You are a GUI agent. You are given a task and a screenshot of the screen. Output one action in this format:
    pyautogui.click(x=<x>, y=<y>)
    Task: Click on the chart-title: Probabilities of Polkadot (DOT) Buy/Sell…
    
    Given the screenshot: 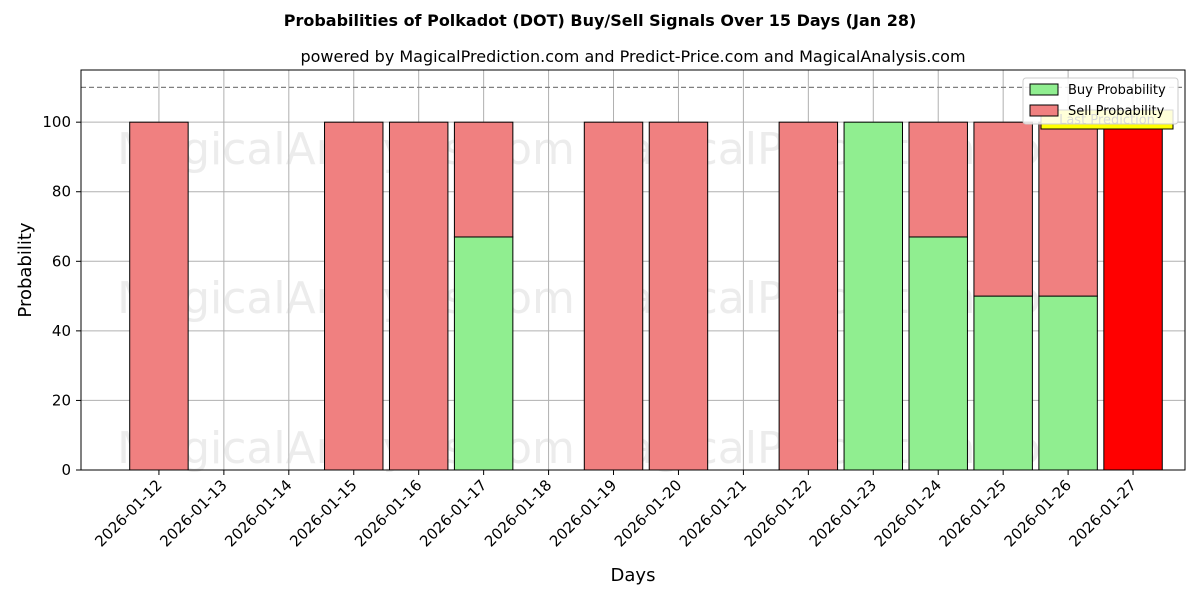 What is the action you would take?
    pyautogui.click(x=600, y=20)
    